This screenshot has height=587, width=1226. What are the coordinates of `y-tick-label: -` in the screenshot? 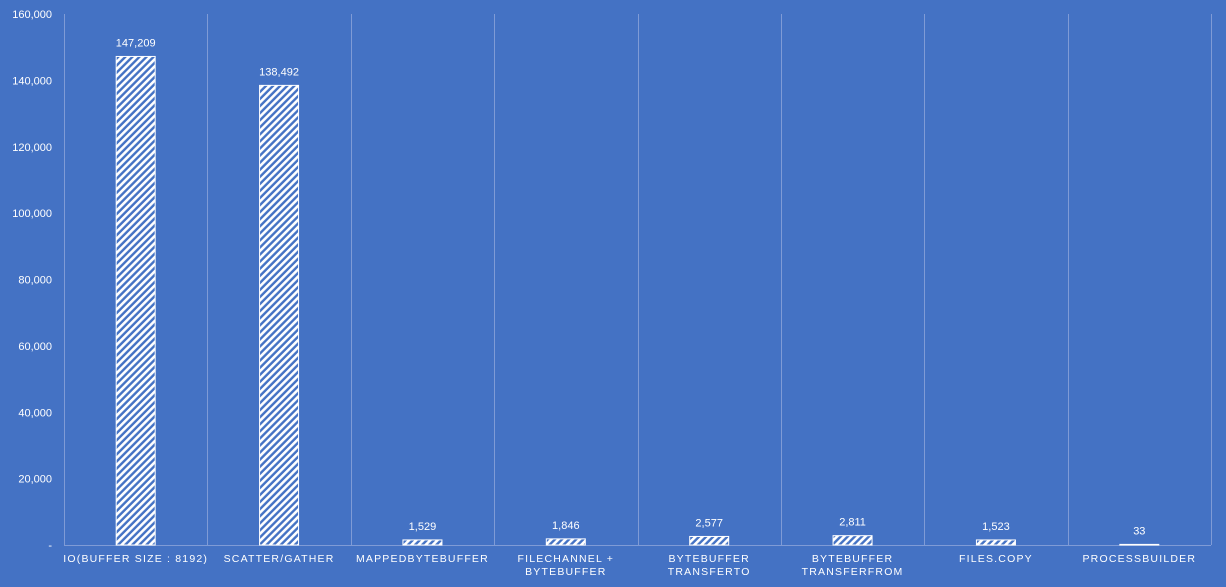 It's located at (50, 546).